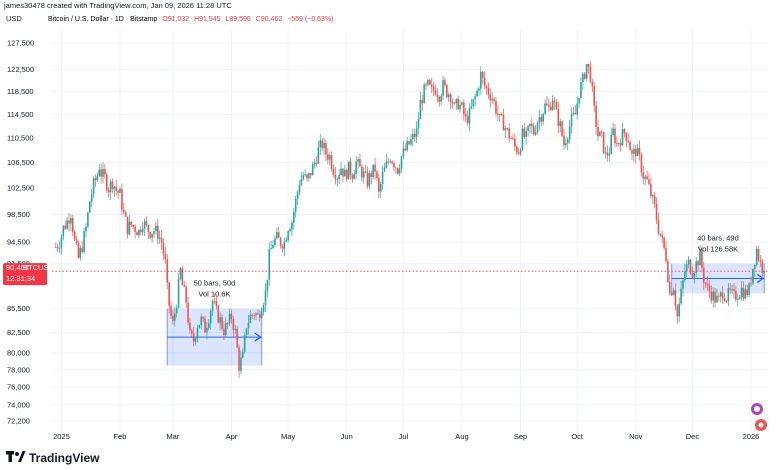 The width and height of the screenshot is (780, 470). What do you see at coordinates (38, 267) in the screenshot?
I see `price-tag-symbol: BTCUSD` at bounding box center [38, 267].